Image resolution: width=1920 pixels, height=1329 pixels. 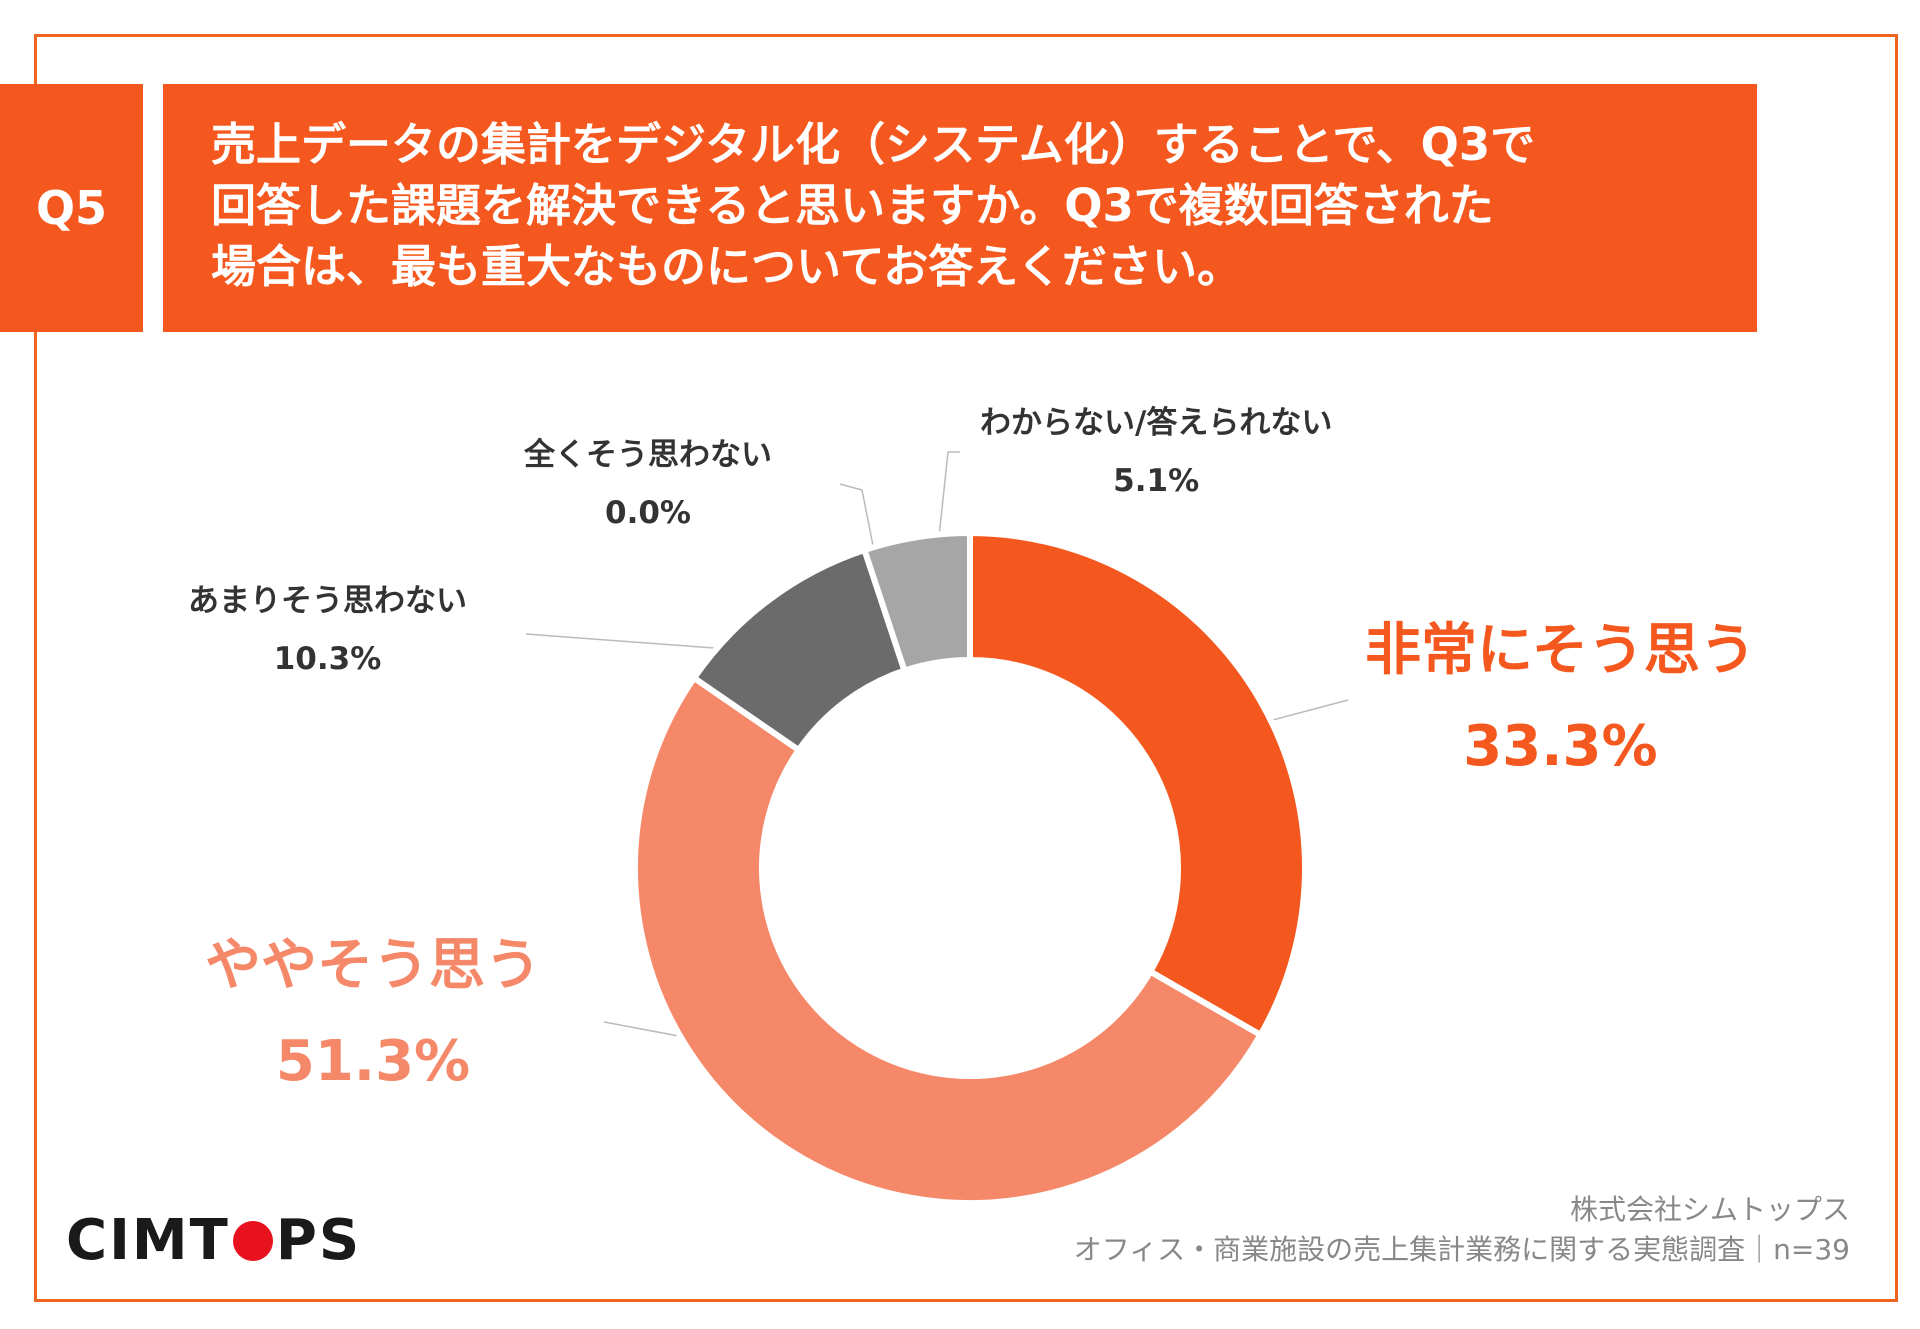 I want to click on label-not-much: あまりそう思わない 10.3%, so click(x=327, y=630).